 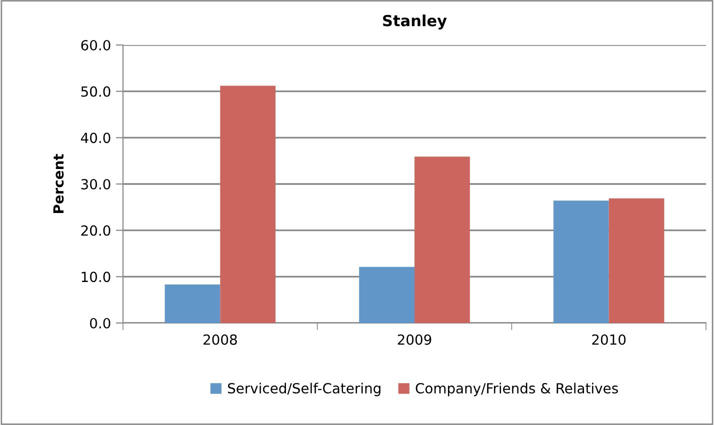 What do you see at coordinates (304, 389) in the screenshot?
I see `legend-label: Serviced/Self-Catering` at bounding box center [304, 389].